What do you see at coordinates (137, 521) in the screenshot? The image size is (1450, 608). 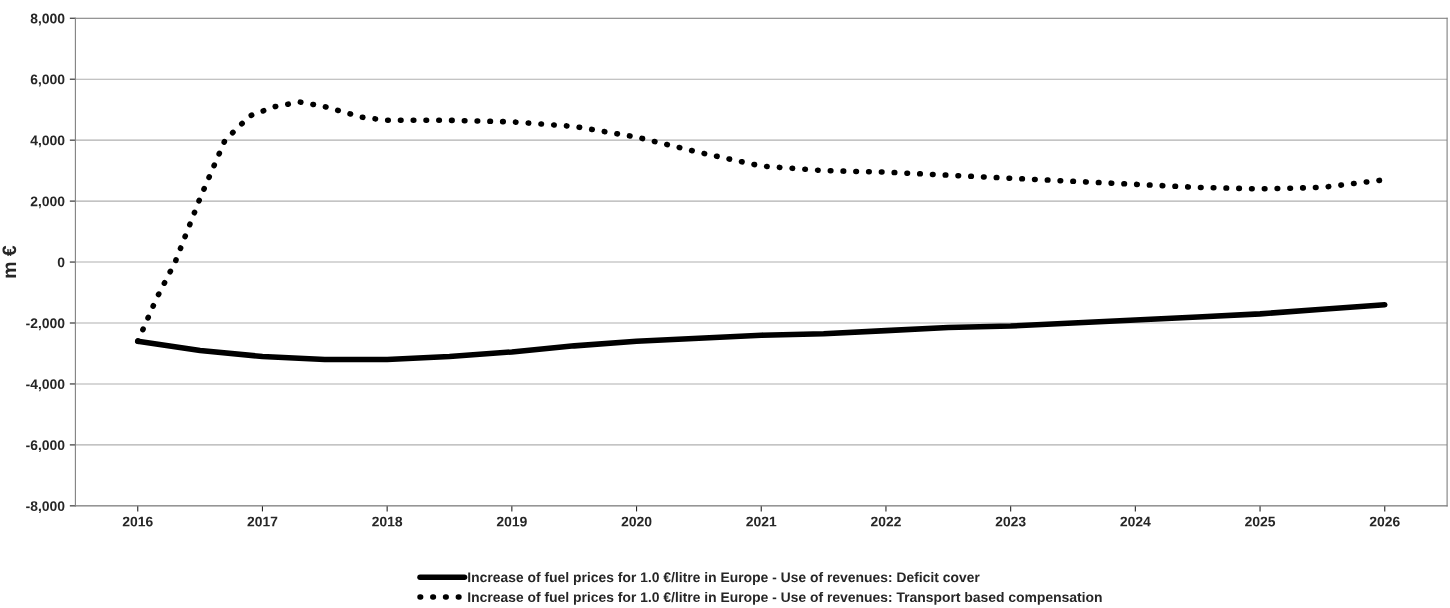 I see `x-tick-label: 2016` at bounding box center [137, 521].